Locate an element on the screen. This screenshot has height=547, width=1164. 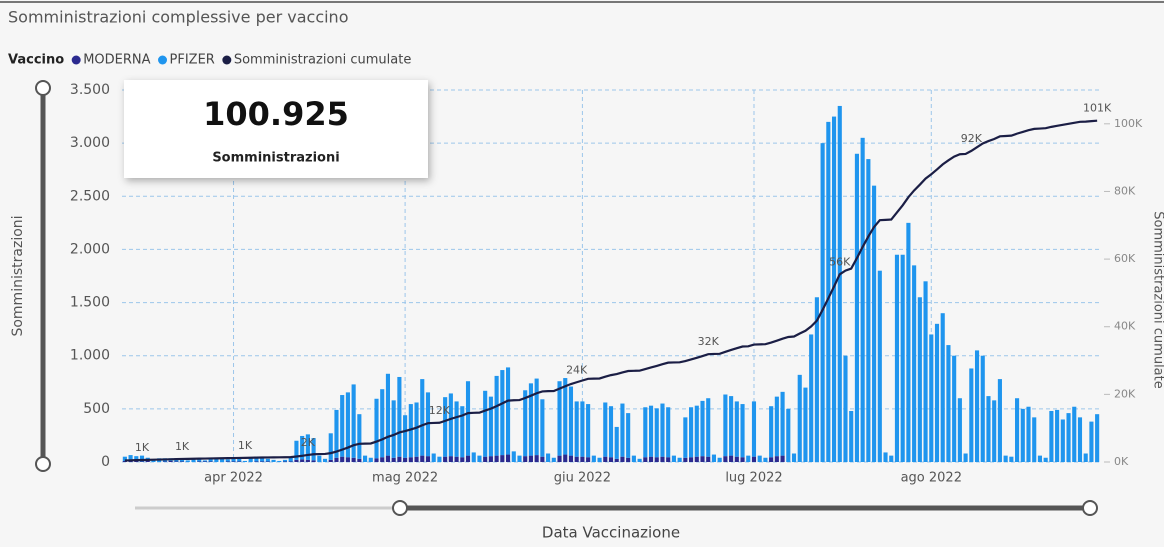
x-tick-label: mag 2022 is located at coordinates (405, 478).